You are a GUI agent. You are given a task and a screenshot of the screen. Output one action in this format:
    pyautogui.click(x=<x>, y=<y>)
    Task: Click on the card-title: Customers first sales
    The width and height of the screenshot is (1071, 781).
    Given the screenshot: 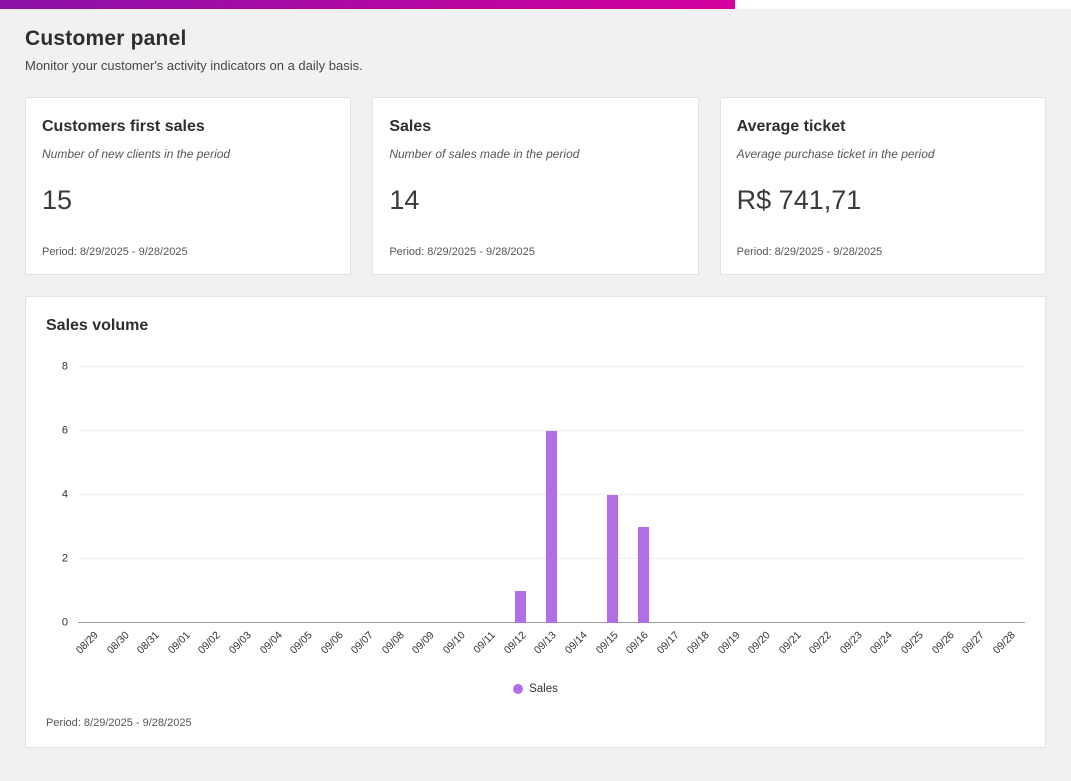 What is the action you would take?
    pyautogui.click(x=123, y=126)
    